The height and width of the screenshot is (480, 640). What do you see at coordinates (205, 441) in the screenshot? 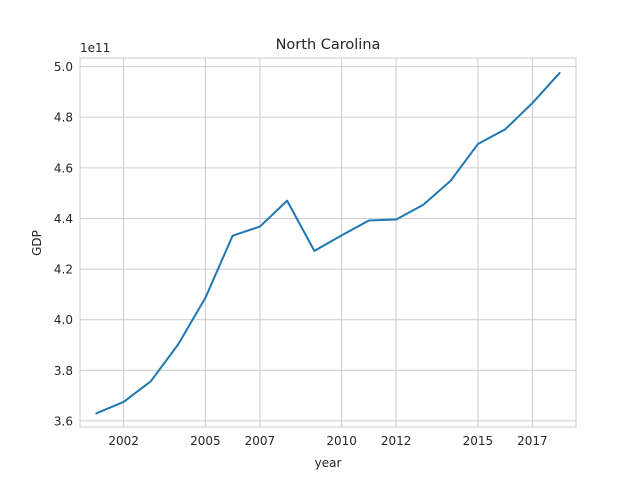
I see `x-tick-label: 2005` at bounding box center [205, 441].